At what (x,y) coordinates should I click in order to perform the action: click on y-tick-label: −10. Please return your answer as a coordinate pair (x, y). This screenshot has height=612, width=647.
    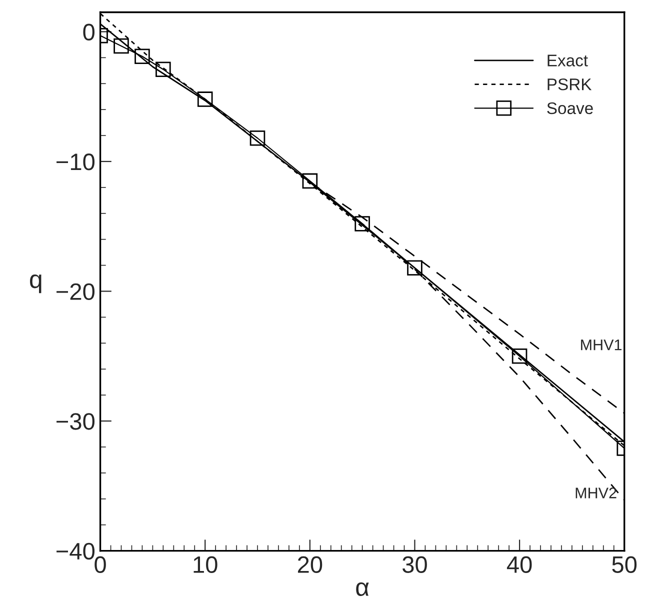
    Looking at the image, I should click on (75, 162).